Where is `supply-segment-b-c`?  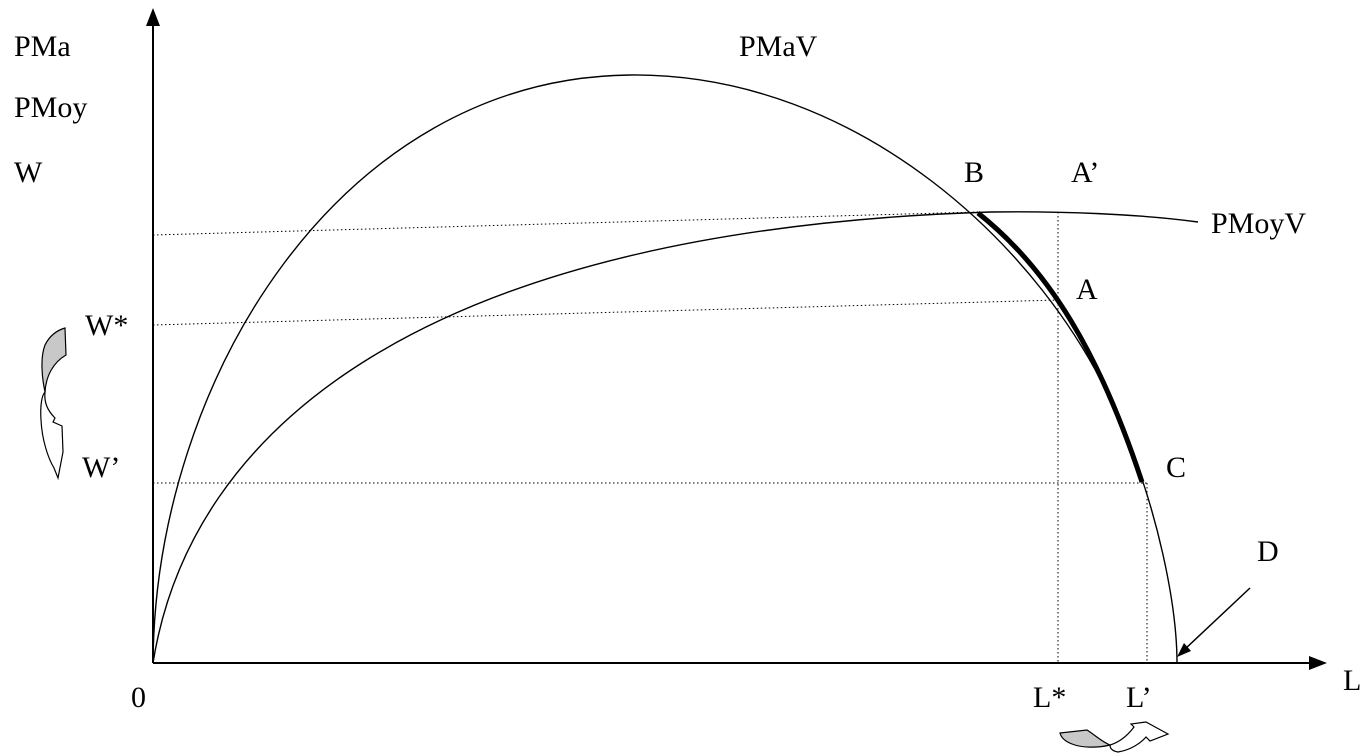 supply-segment-b-c is located at coordinates (1060, 347).